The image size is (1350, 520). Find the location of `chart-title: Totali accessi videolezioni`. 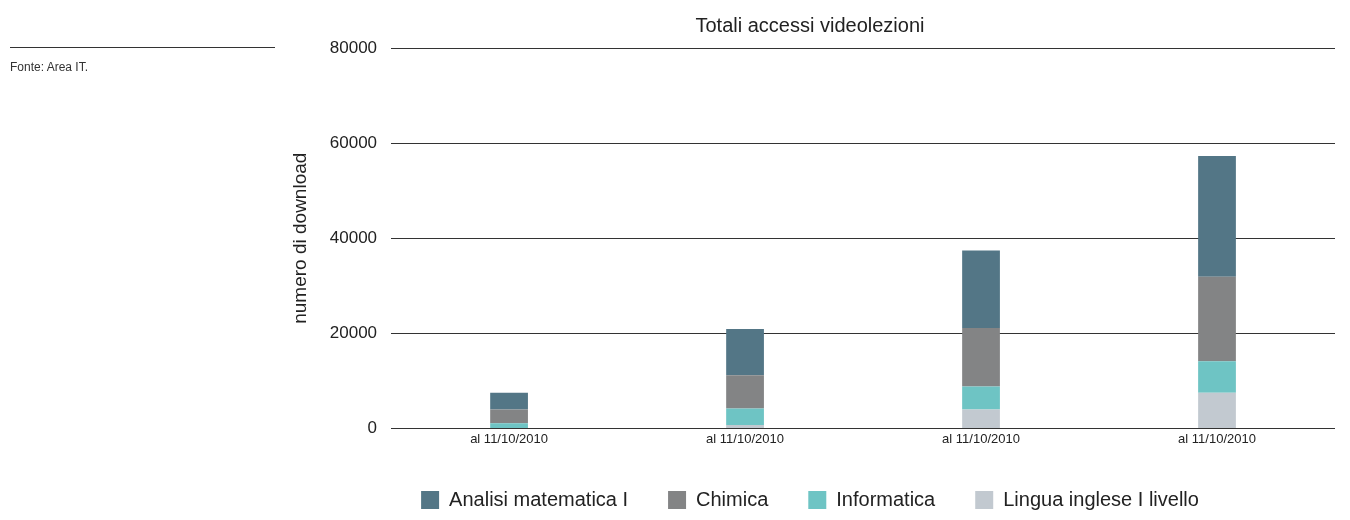

chart-title: Totali accessi videolezioni is located at coordinates (810, 24).